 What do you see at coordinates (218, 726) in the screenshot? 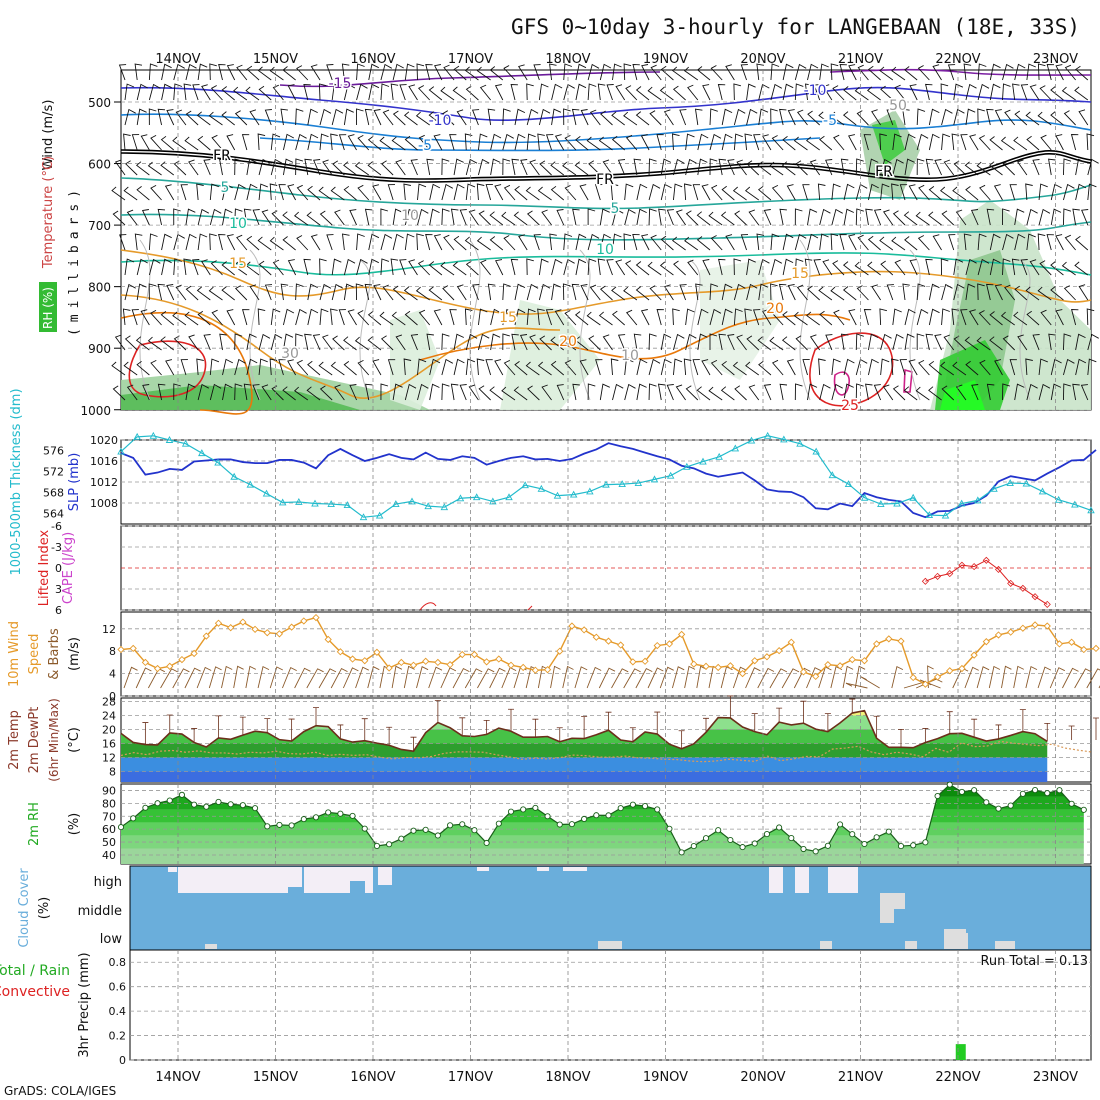
I see `minmax-errorbar` at bounding box center [218, 726].